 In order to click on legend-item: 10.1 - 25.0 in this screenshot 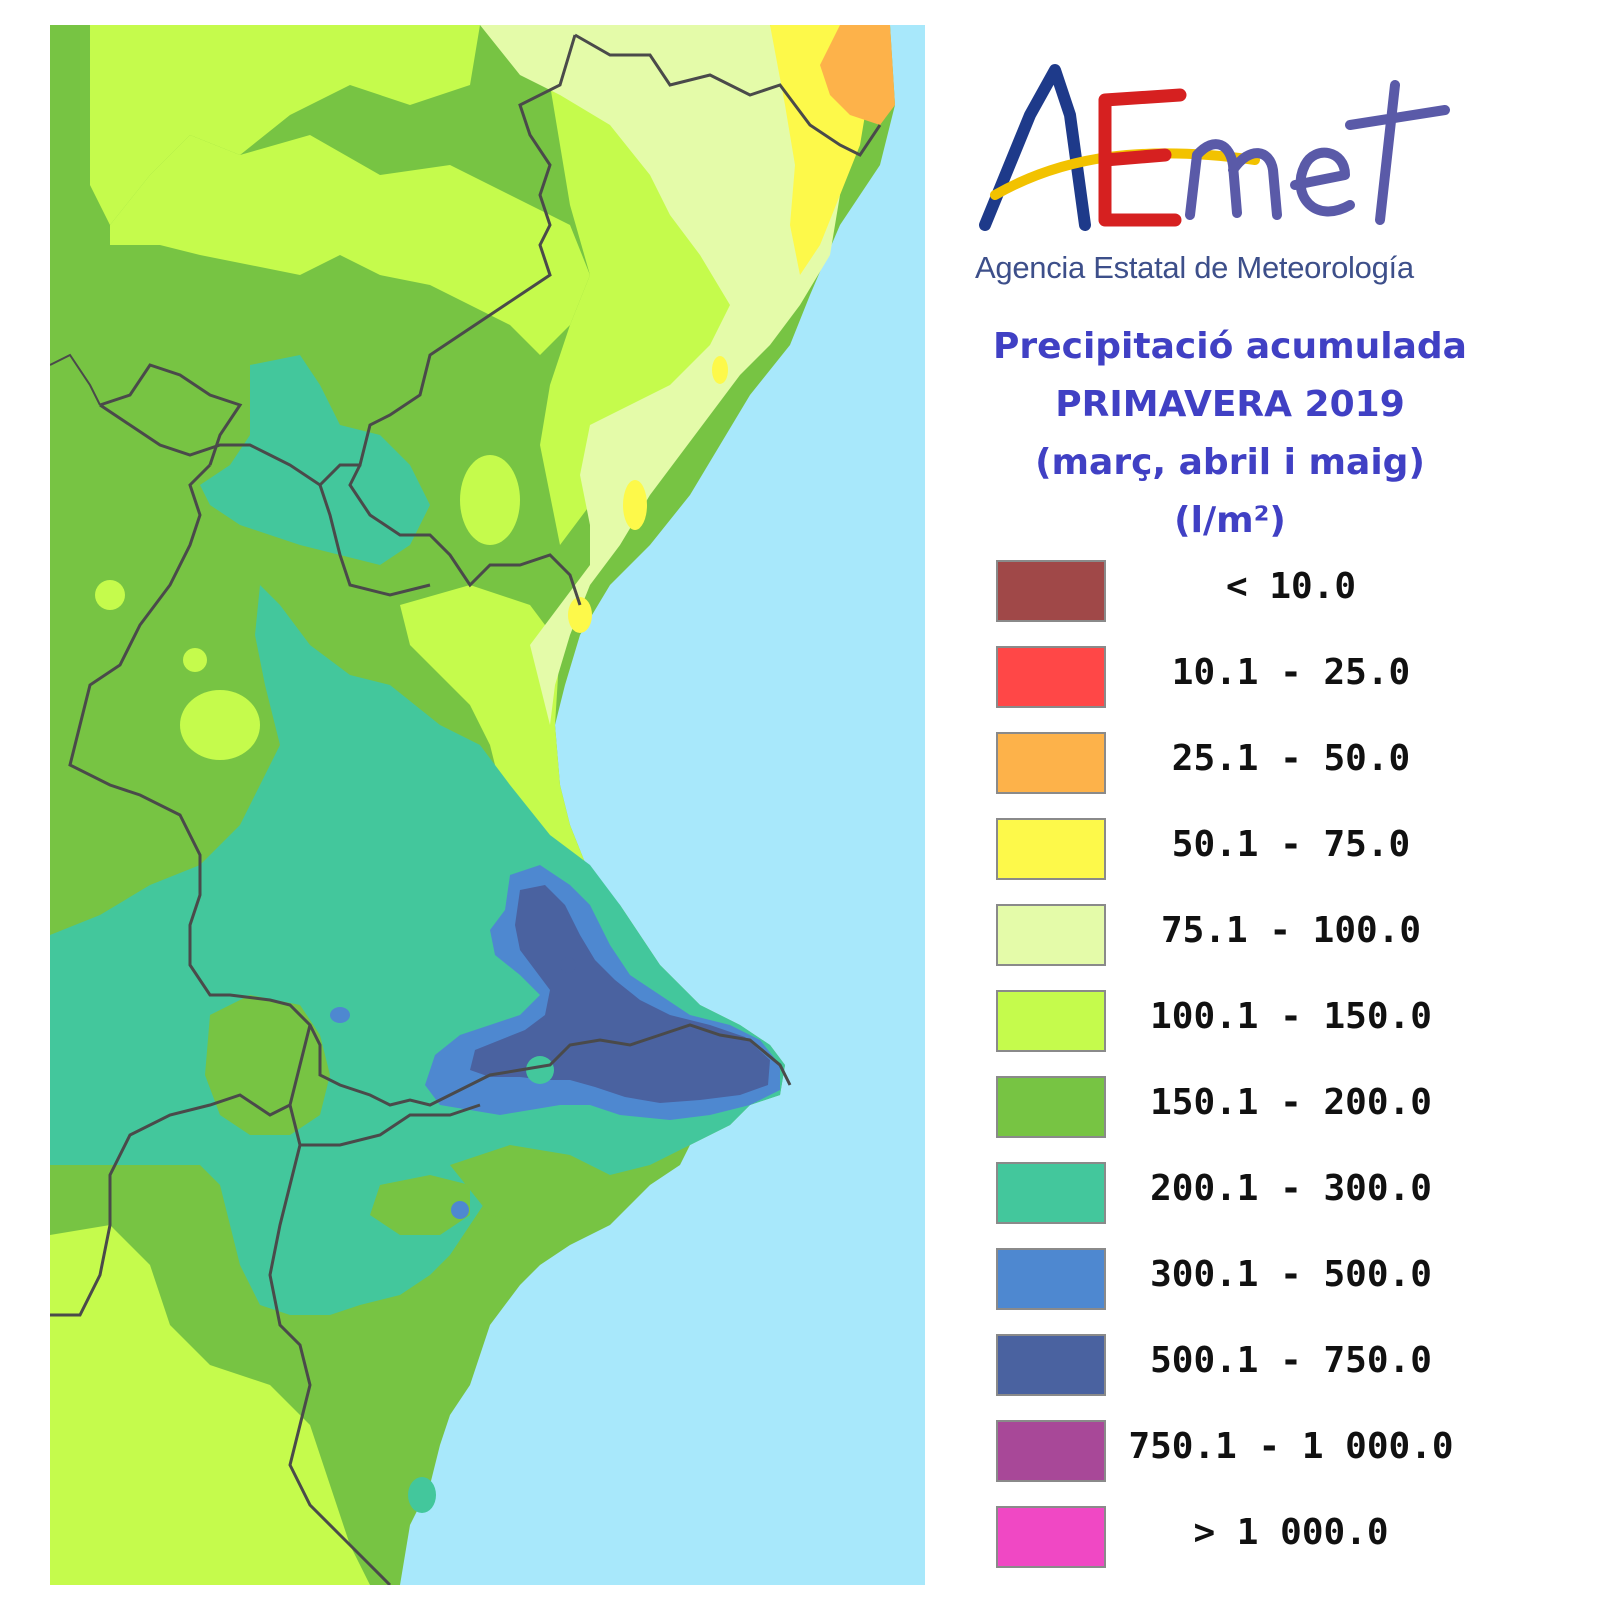, I will do `click(1231, 689)`.